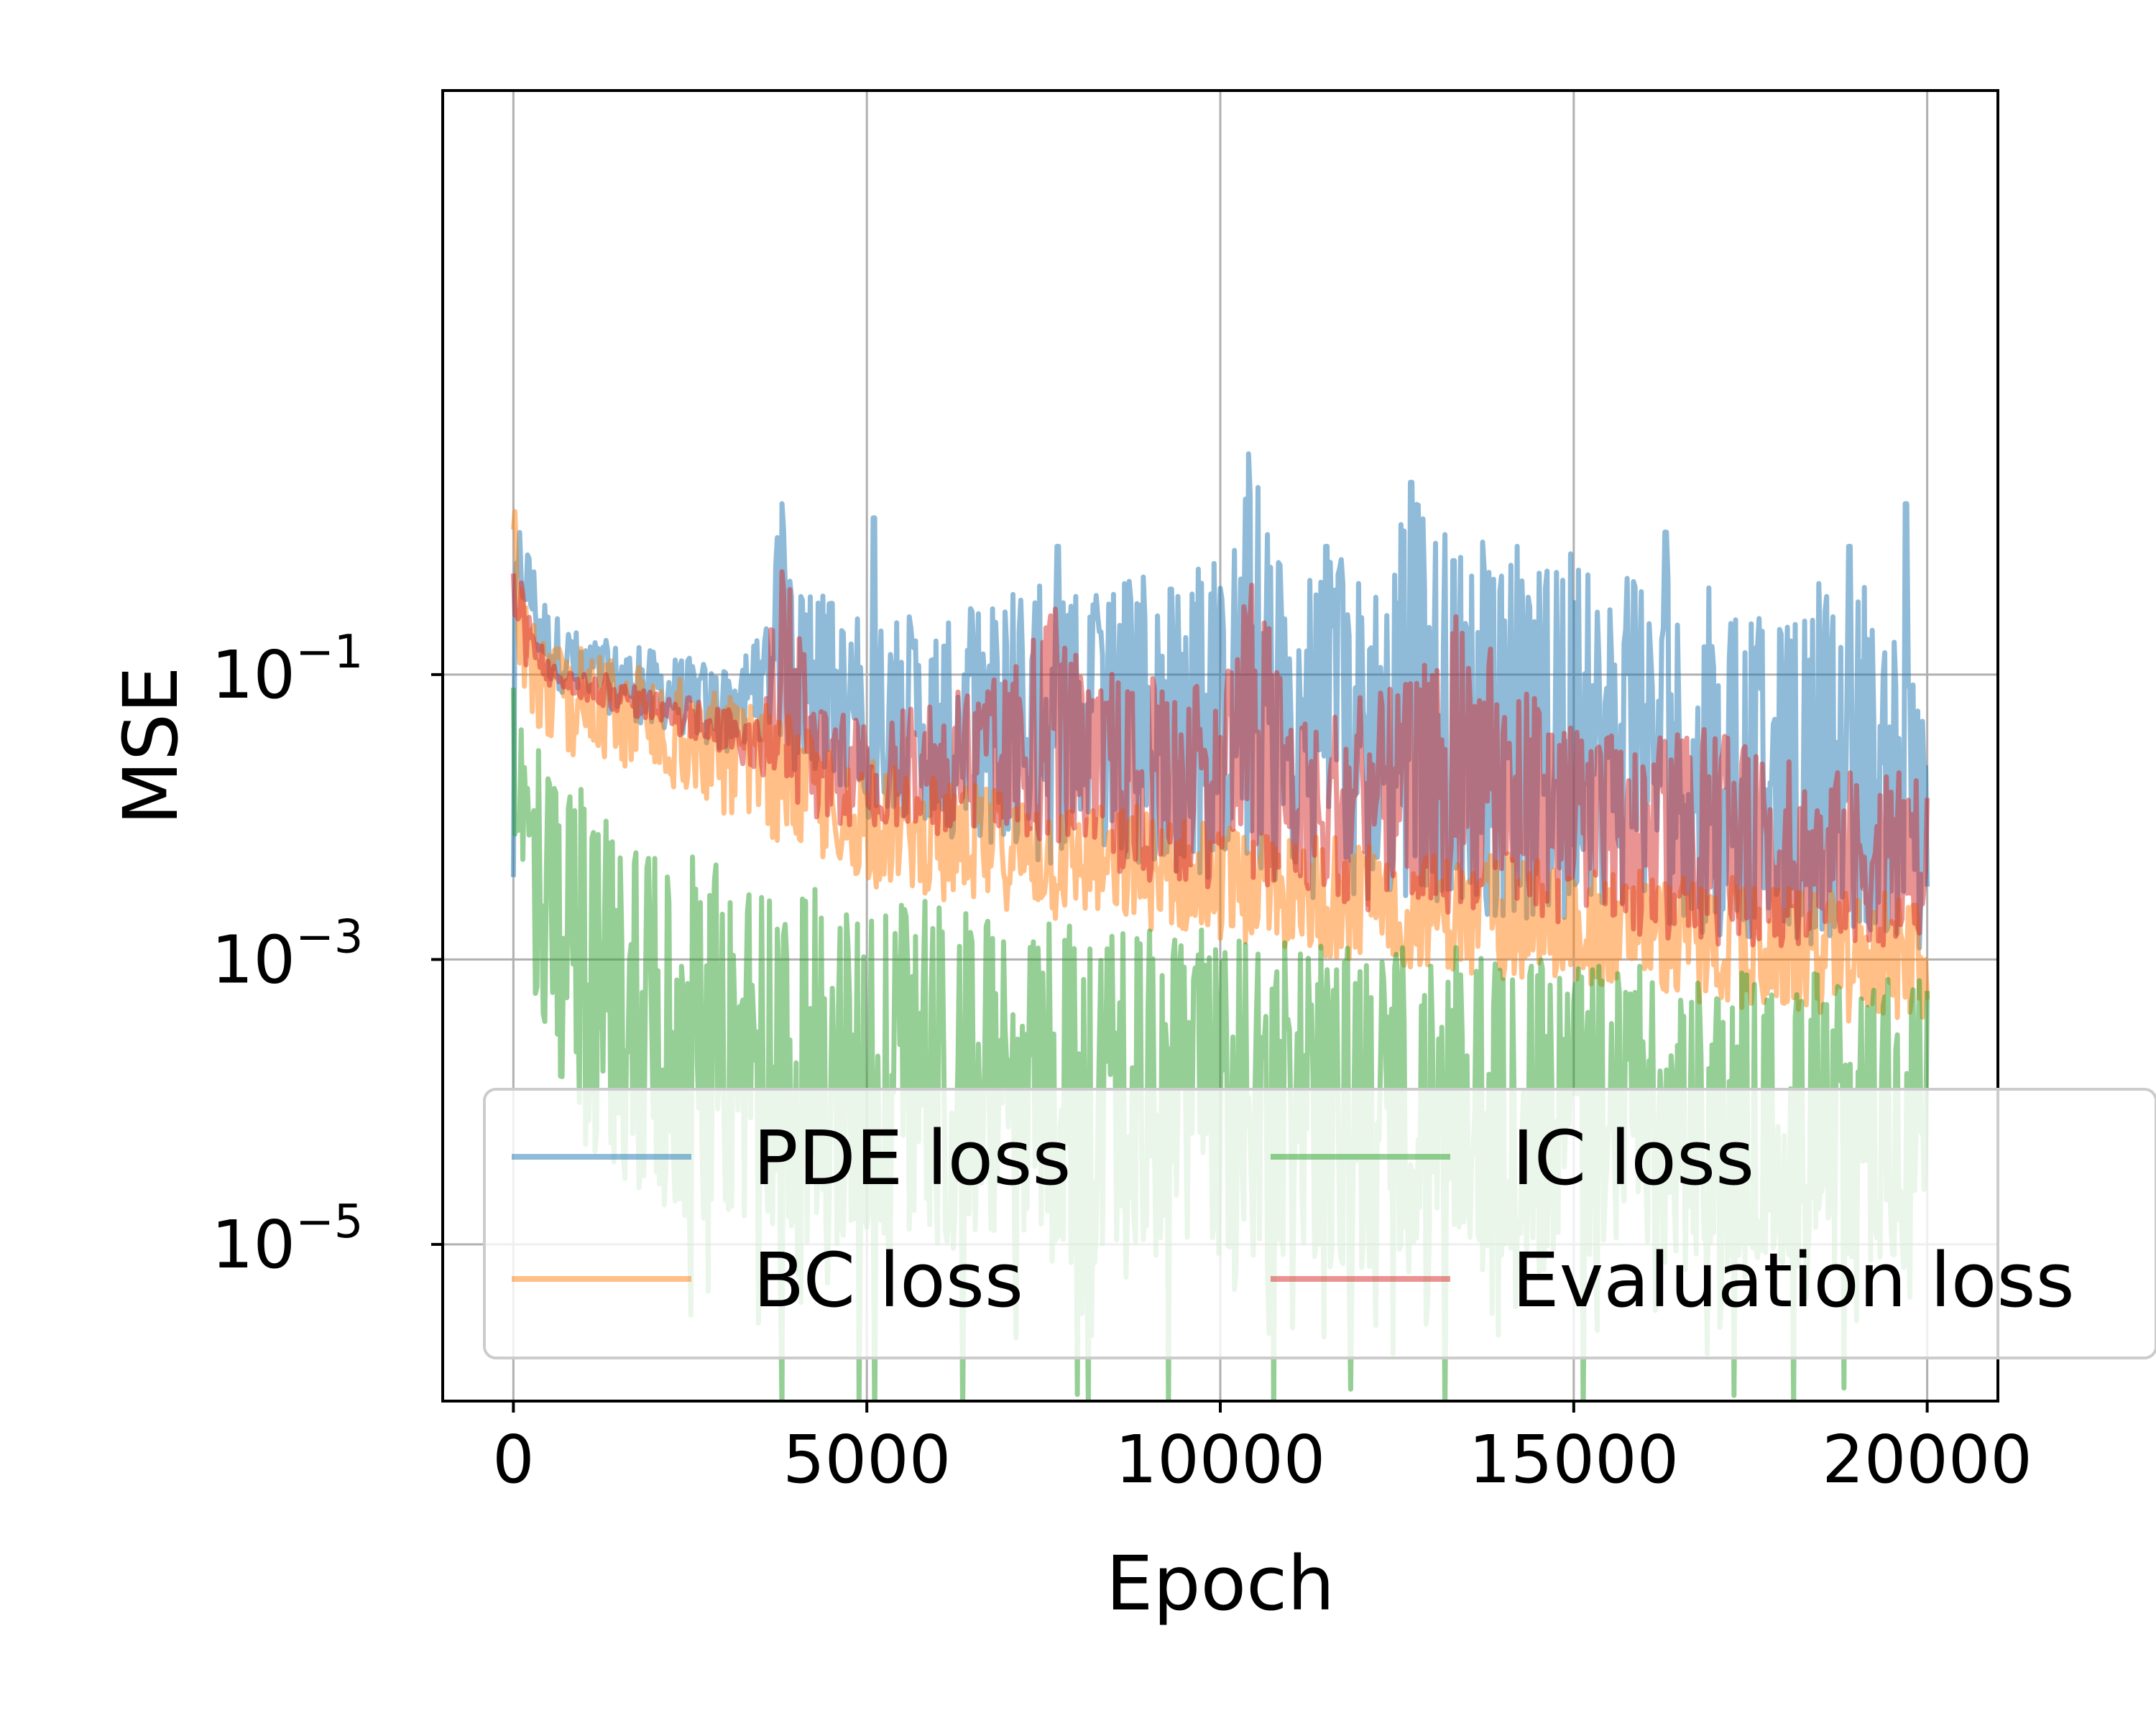 The image size is (2156, 1728). What do you see at coordinates (888, 1280) in the screenshot?
I see `legend-label: BC loss` at bounding box center [888, 1280].